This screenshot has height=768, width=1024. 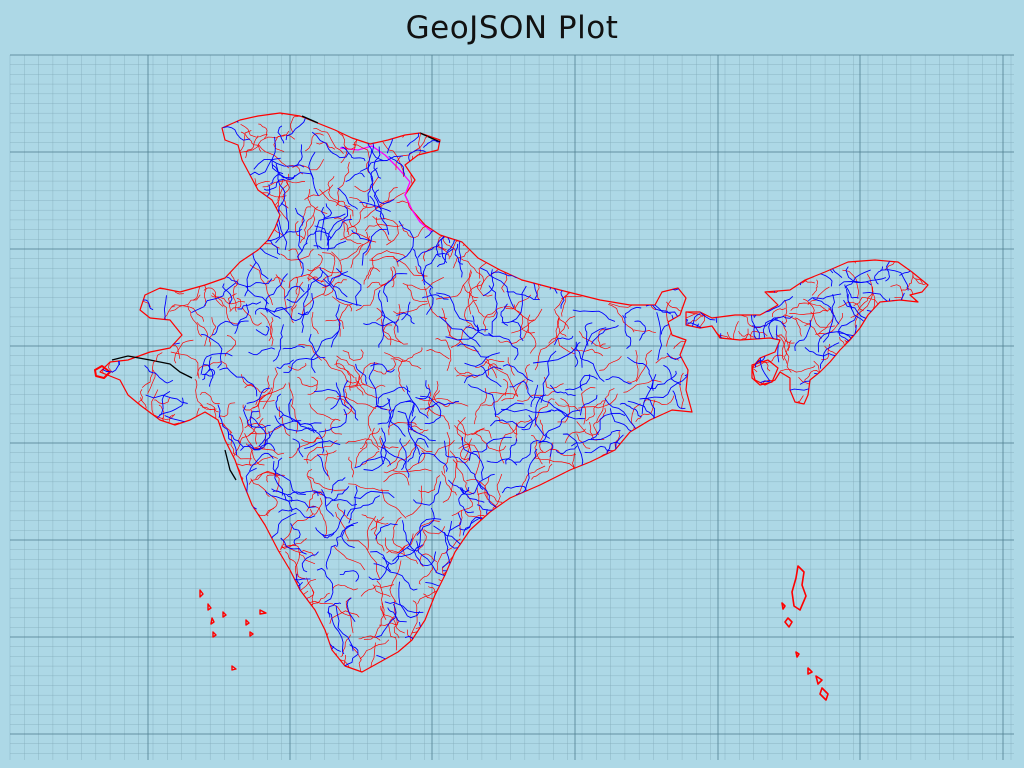 What do you see at coordinates (102, 372) in the screenshot?
I see `kutch-coast` at bounding box center [102, 372].